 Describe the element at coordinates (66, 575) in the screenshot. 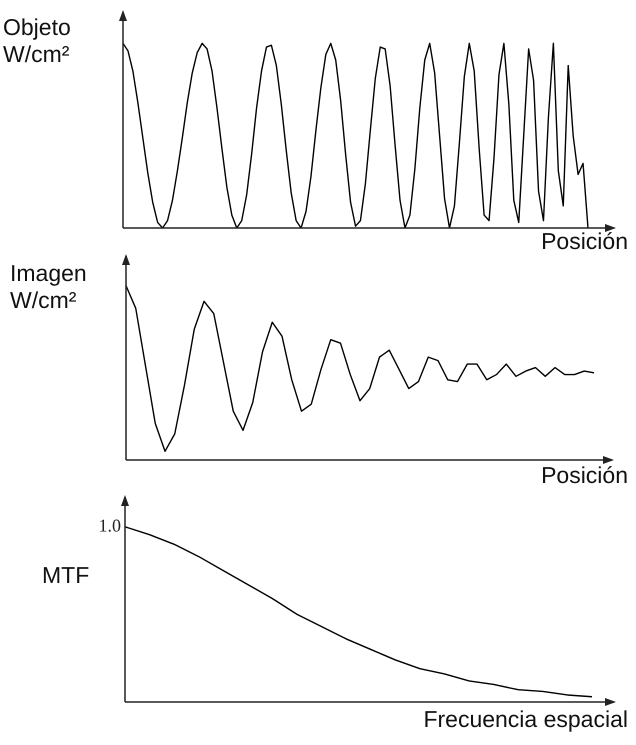

I see `y-axis-title: MTF` at that location.